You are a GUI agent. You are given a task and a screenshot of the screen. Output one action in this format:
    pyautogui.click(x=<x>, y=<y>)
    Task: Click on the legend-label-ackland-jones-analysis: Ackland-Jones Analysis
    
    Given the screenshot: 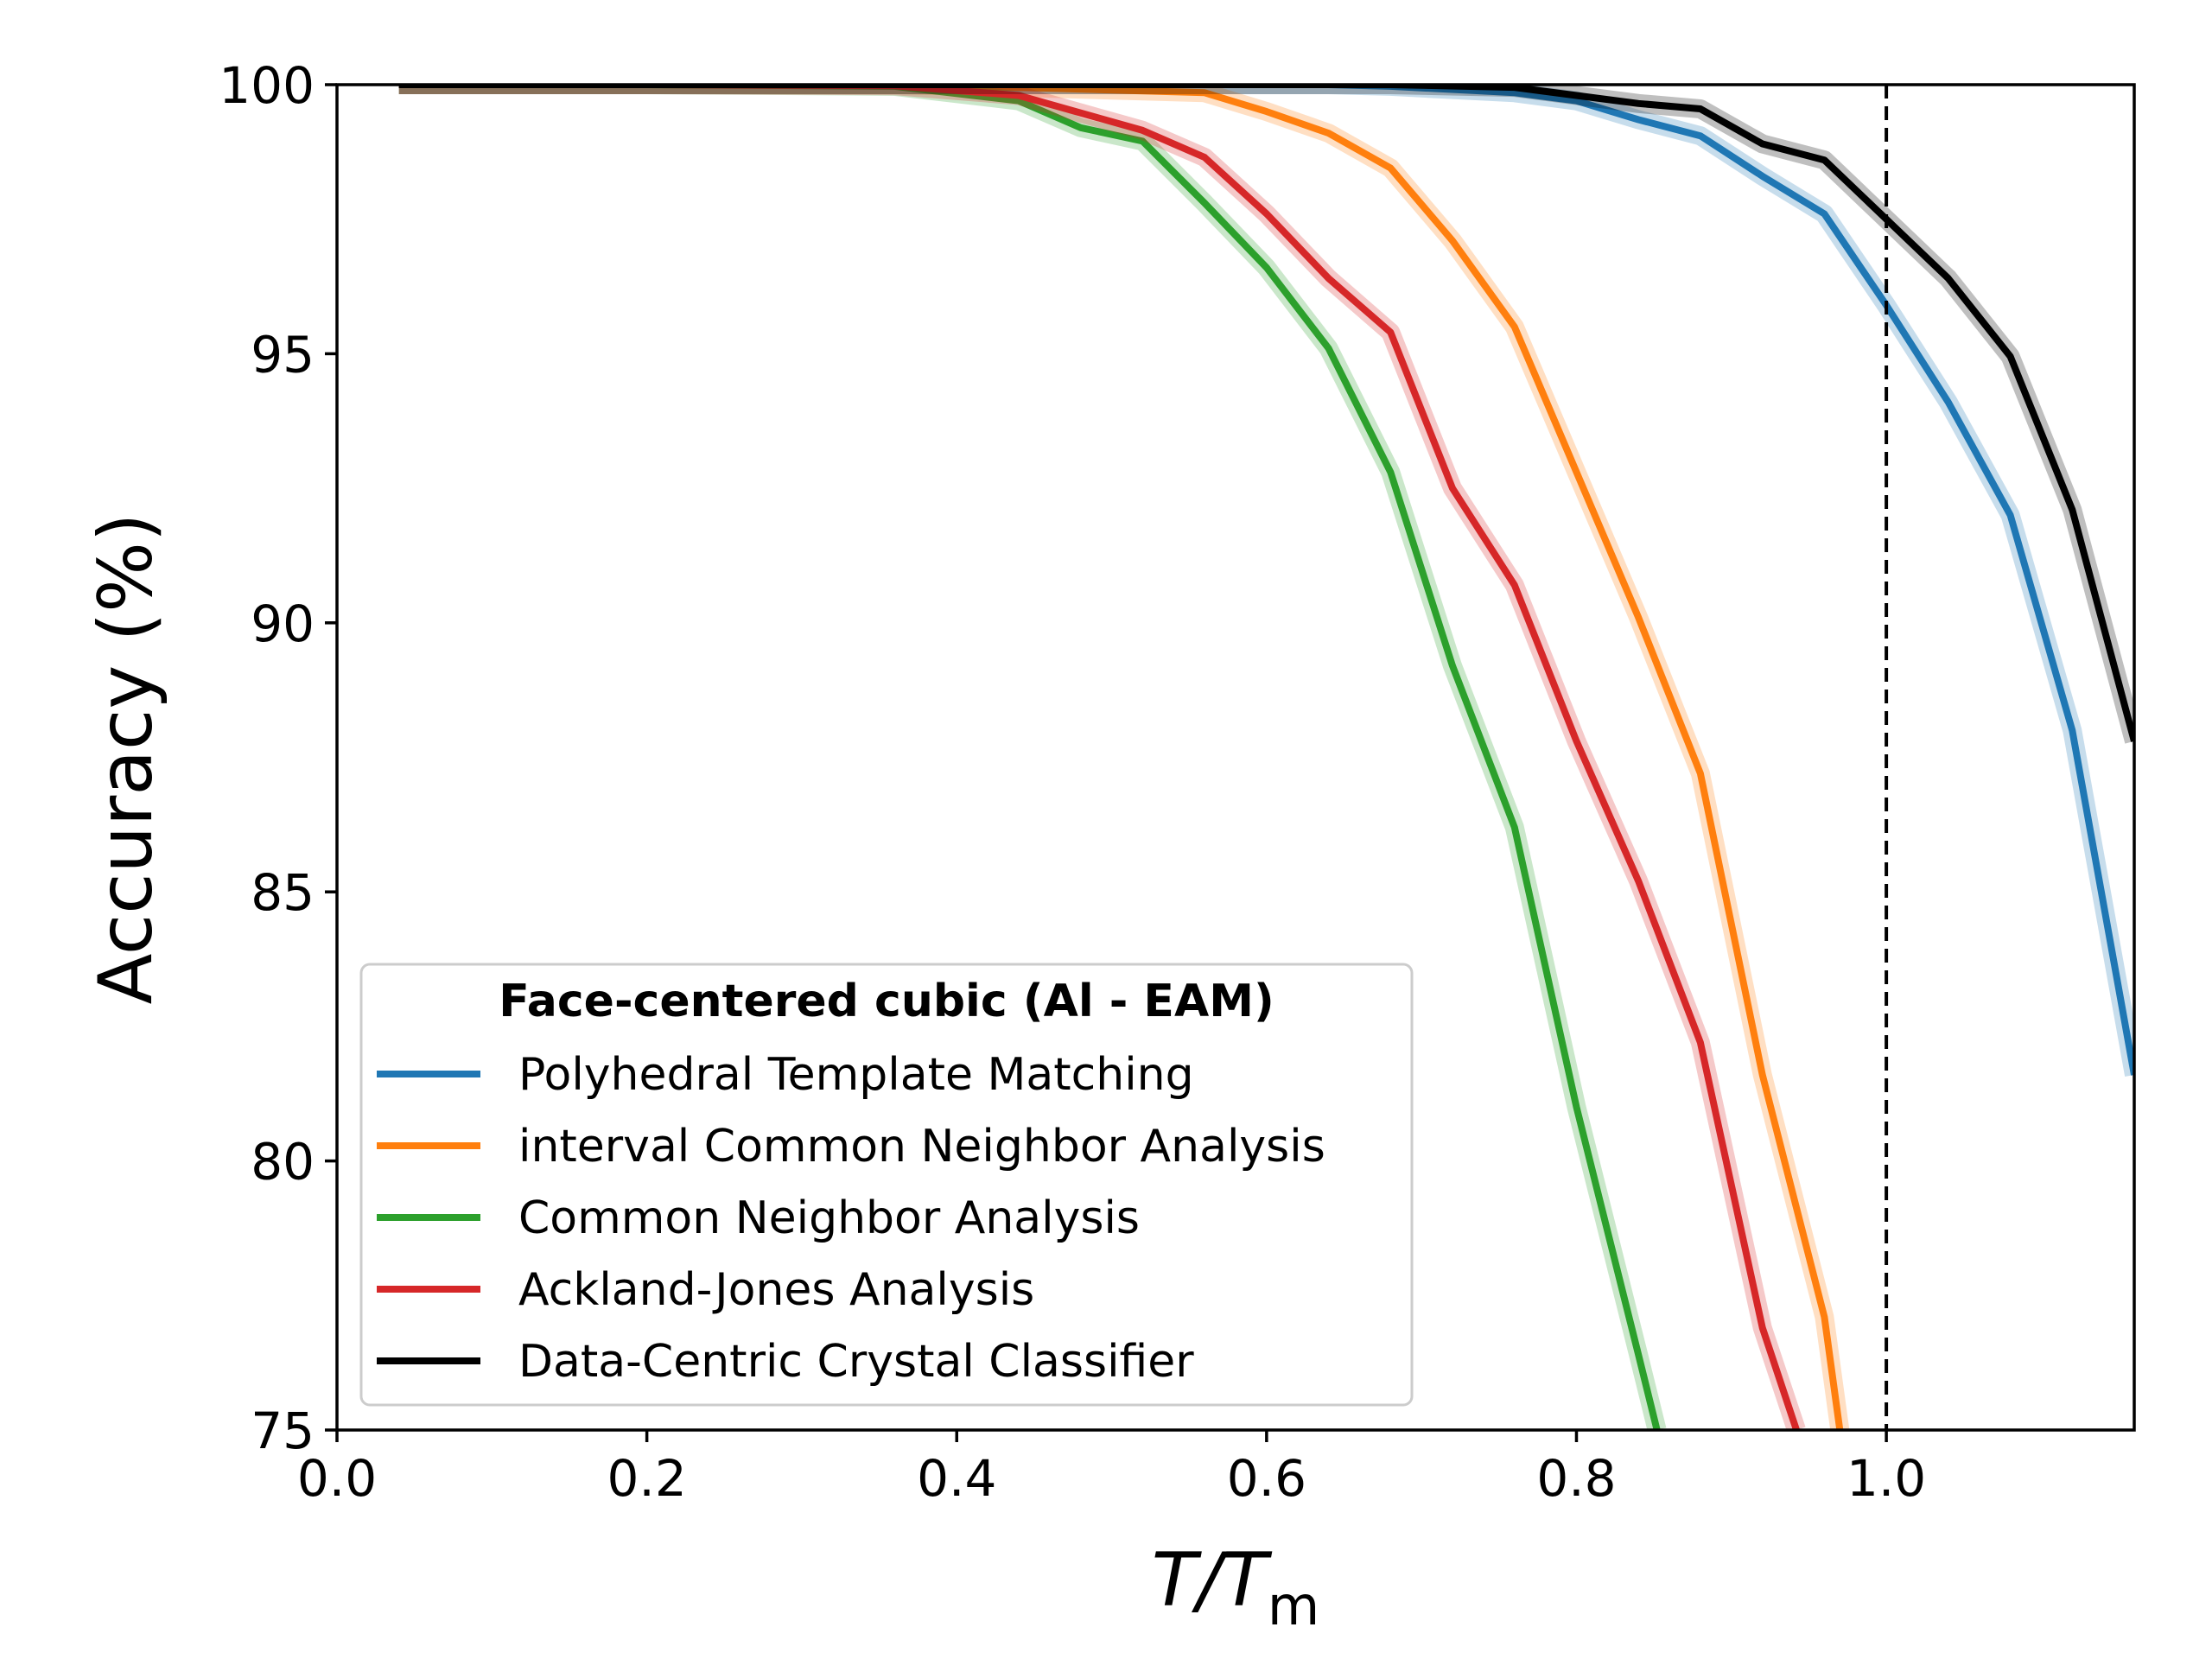 What is the action you would take?
    pyautogui.click(x=776, y=1290)
    